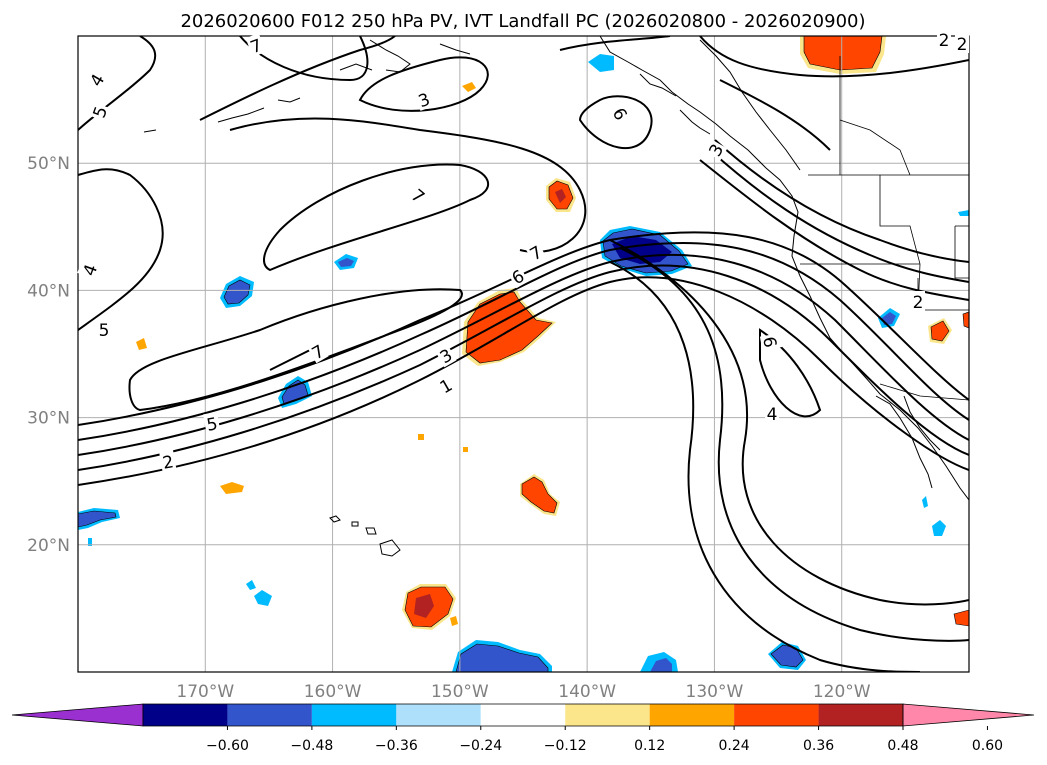  What do you see at coordinates (311, 746) in the screenshot?
I see `colorbar-tick-label: −0.48` at bounding box center [311, 746].